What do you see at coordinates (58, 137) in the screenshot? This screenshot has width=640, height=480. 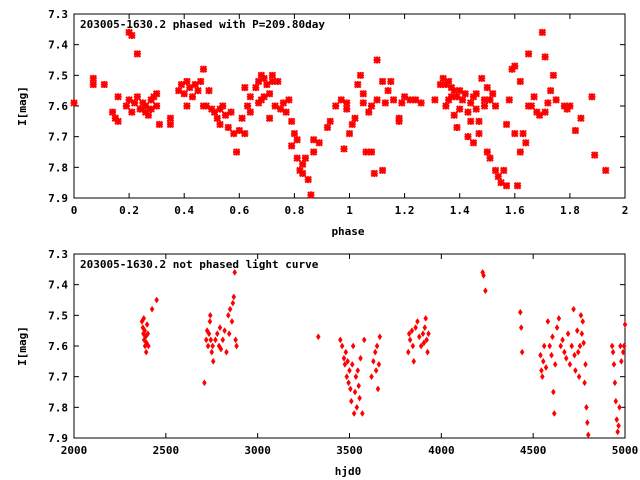 I see `y-tick-label: 7.7` at bounding box center [58, 137].